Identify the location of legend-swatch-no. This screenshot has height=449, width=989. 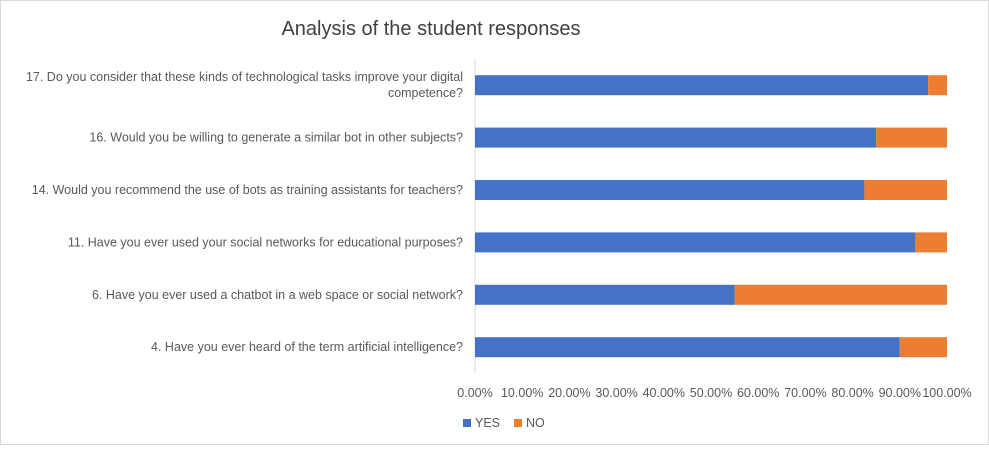
(518, 423).